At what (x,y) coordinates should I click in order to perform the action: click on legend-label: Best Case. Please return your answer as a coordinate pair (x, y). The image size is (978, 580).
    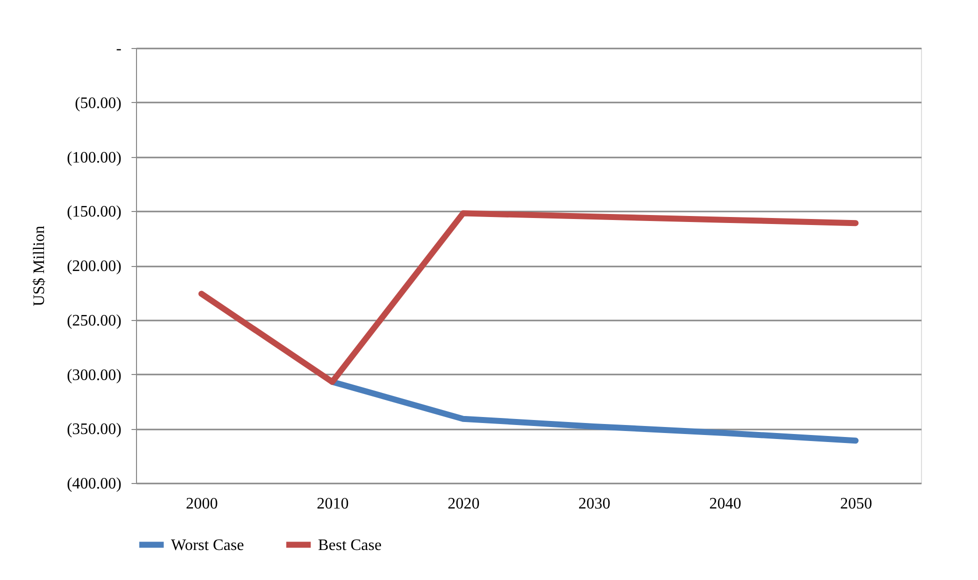
    Looking at the image, I should click on (350, 545).